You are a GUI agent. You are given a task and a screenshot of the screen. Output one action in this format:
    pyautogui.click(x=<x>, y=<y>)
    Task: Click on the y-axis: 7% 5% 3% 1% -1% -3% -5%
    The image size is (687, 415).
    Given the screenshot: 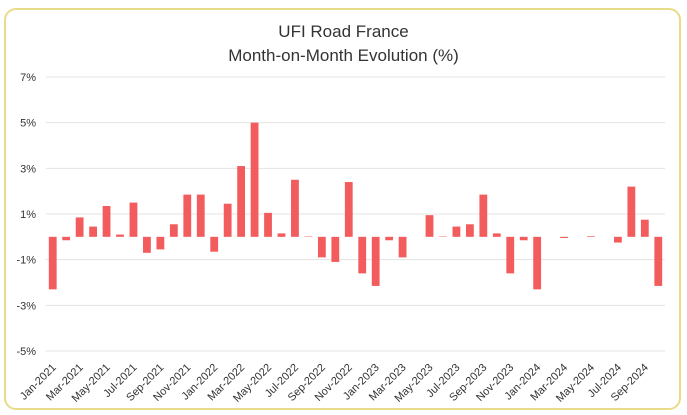 What is the action you would take?
    pyautogui.click(x=26, y=215)
    